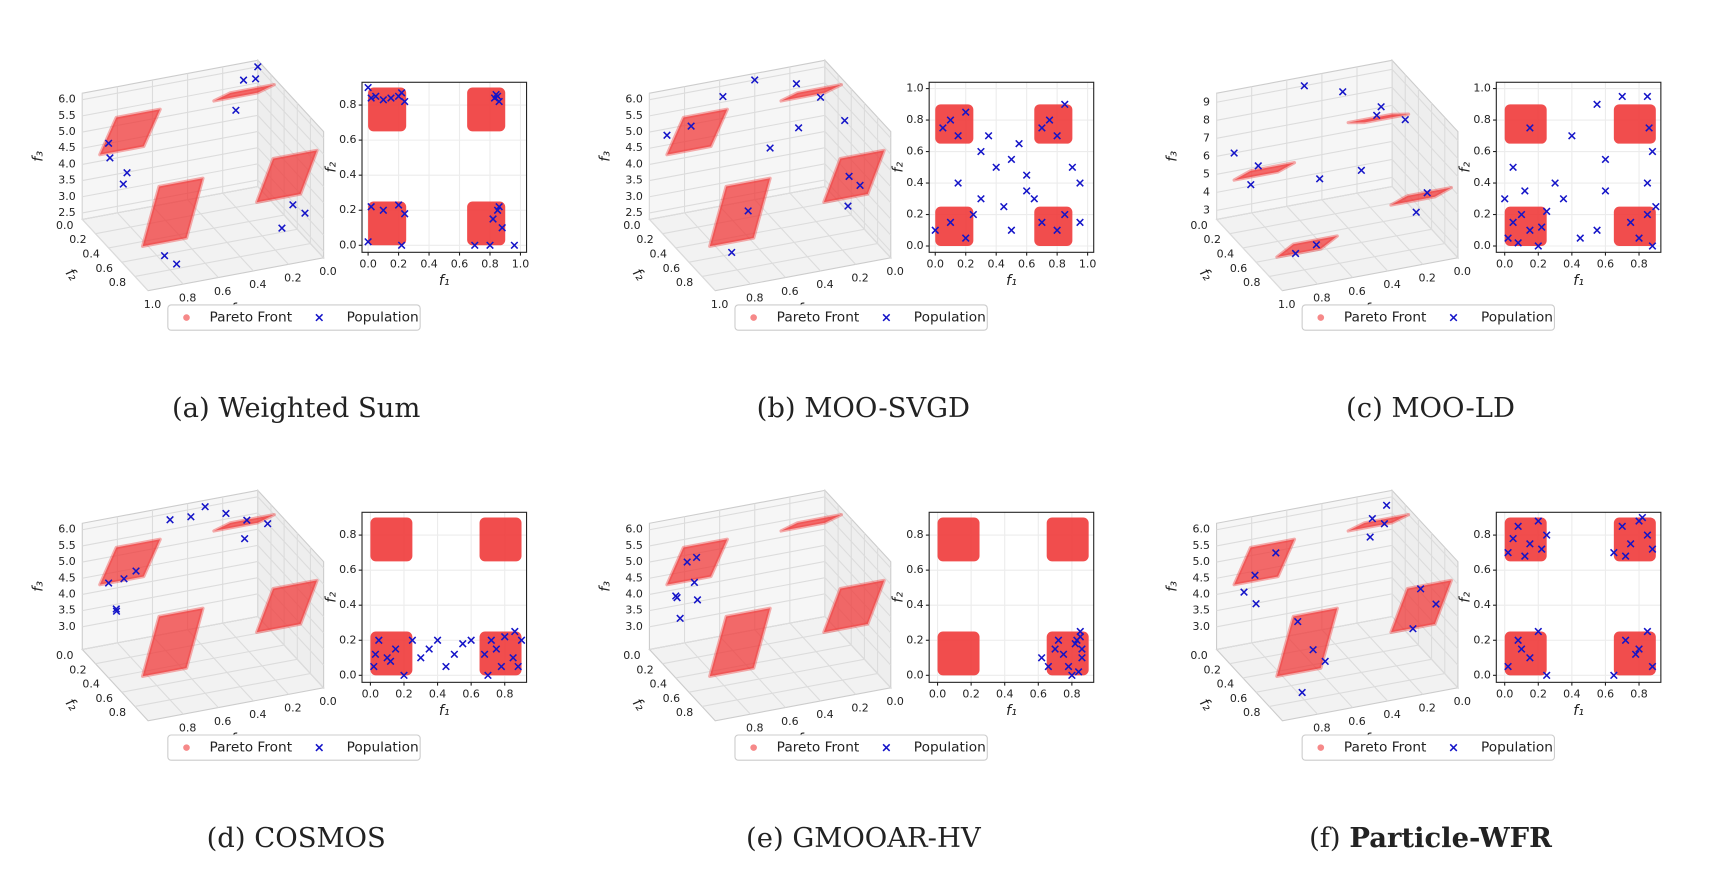 Image resolution: width=1711 pixels, height=890 pixels. I want to click on legend: Pareto Front Population, so click(861, 747).